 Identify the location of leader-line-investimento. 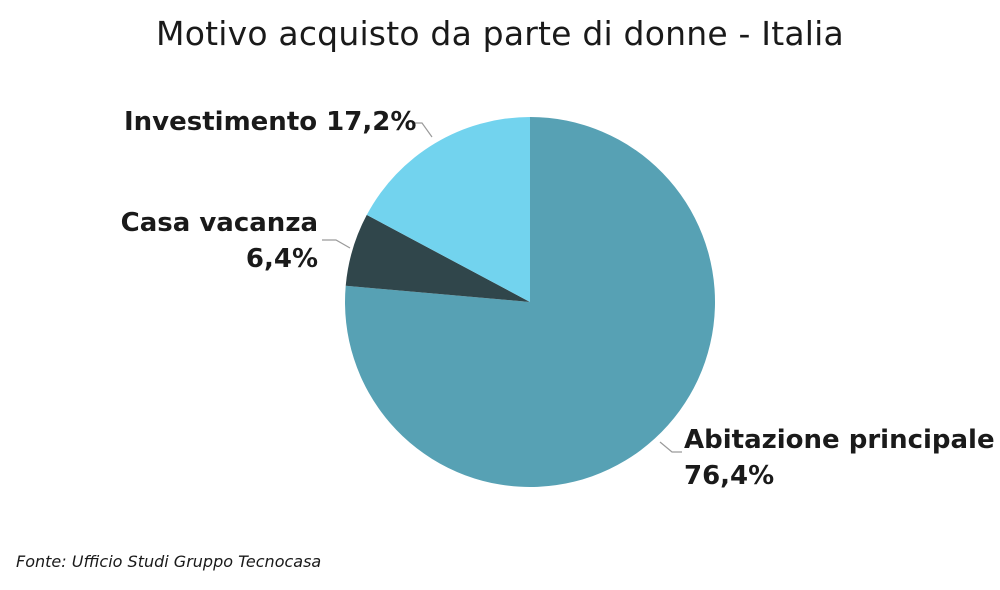
(422, 130).